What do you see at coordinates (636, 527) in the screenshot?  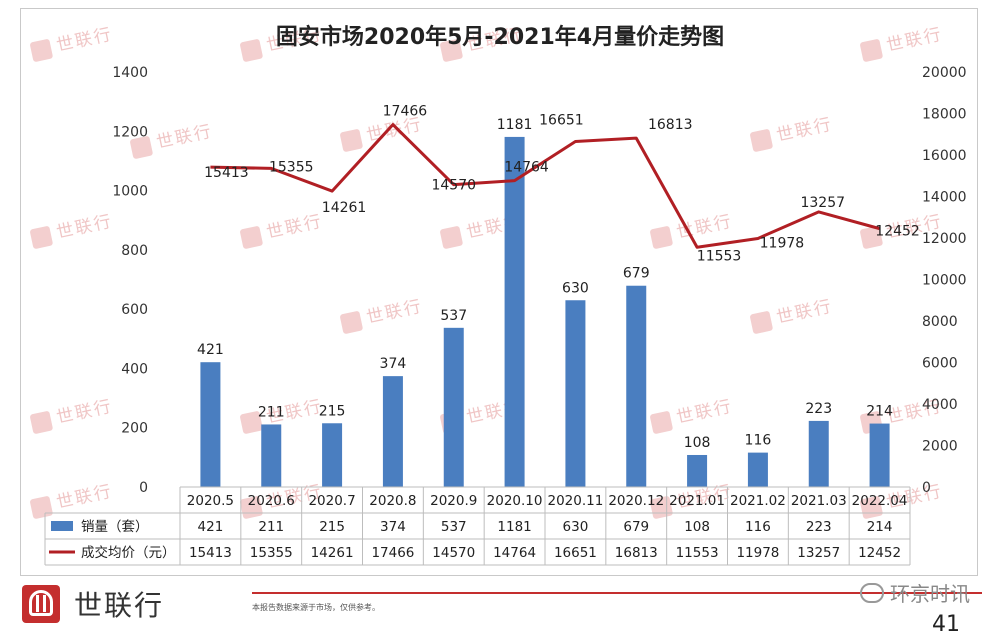 I see `table-cell-sales: 679` at bounding box center [636, 527].